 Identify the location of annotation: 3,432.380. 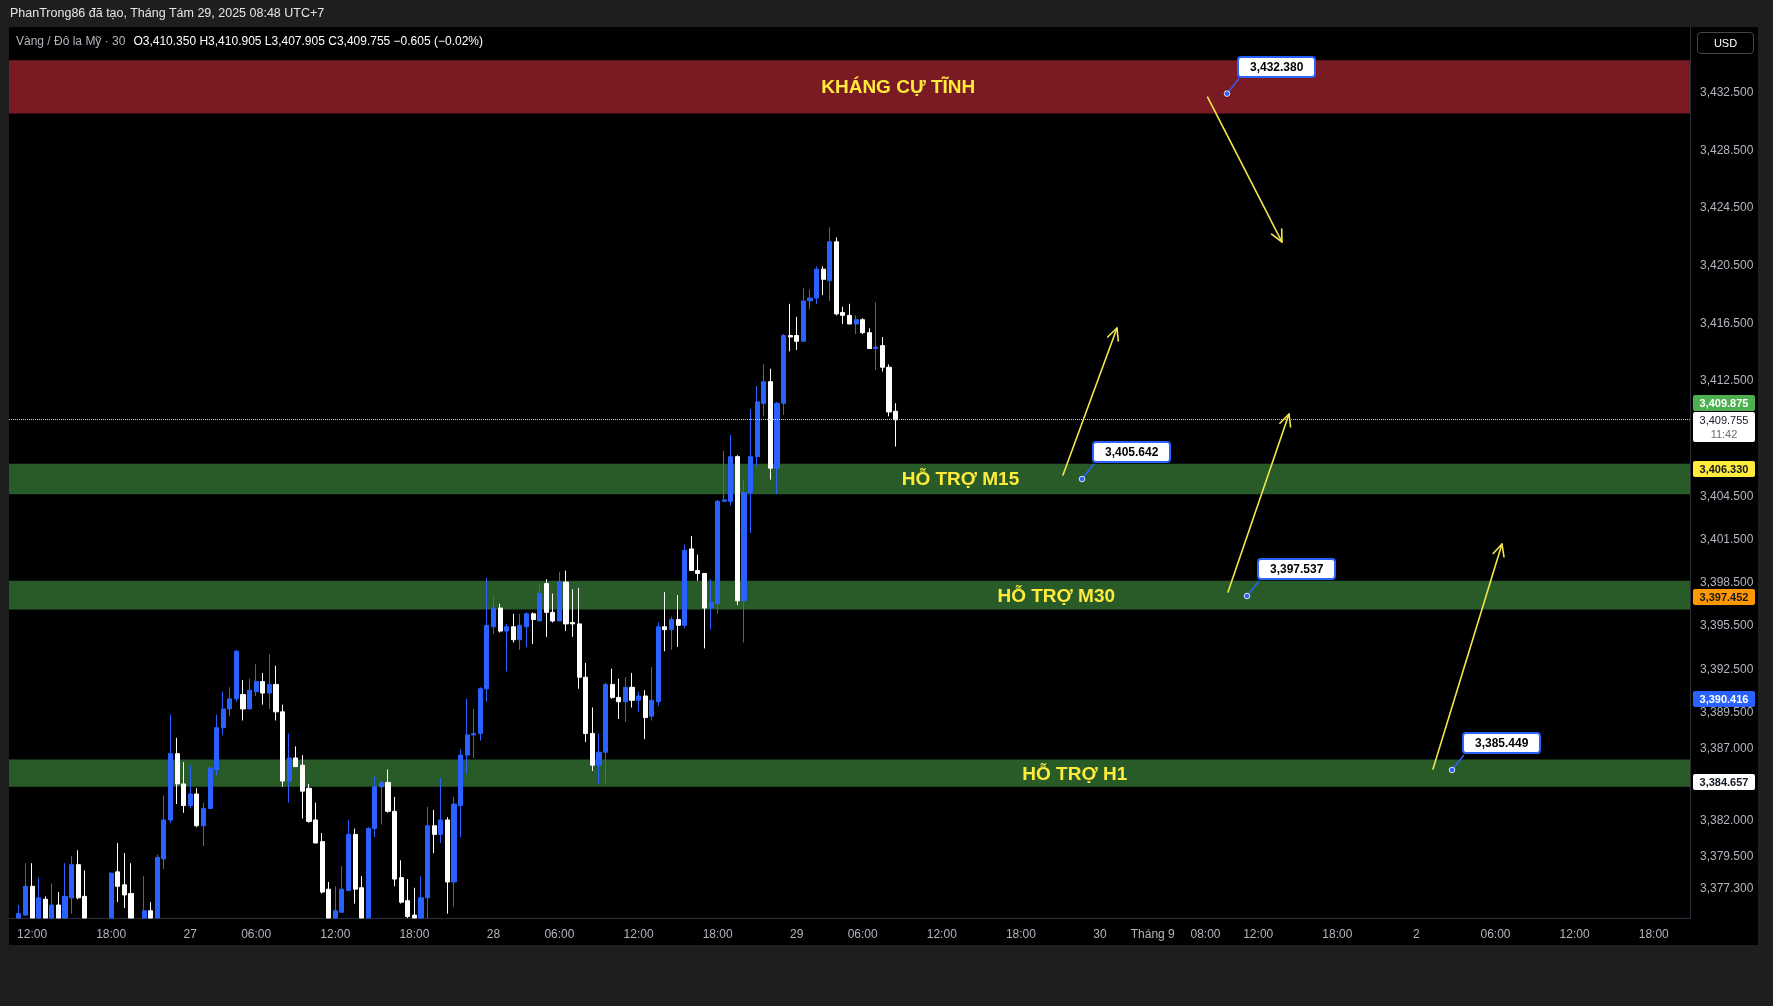
(1277, 66).